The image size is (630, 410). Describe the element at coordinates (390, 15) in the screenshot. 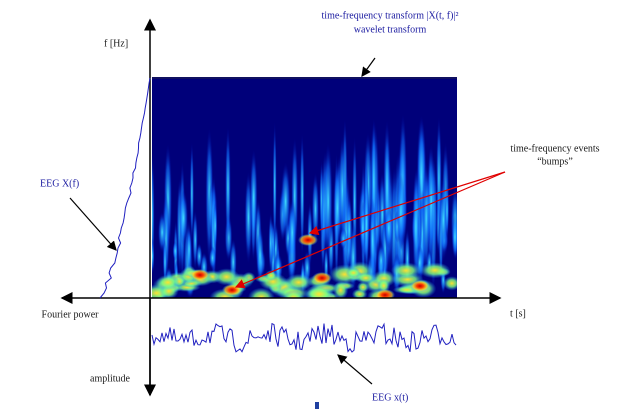

I see `annotation: time-frequency transform |X(t, f)|²` at that location.